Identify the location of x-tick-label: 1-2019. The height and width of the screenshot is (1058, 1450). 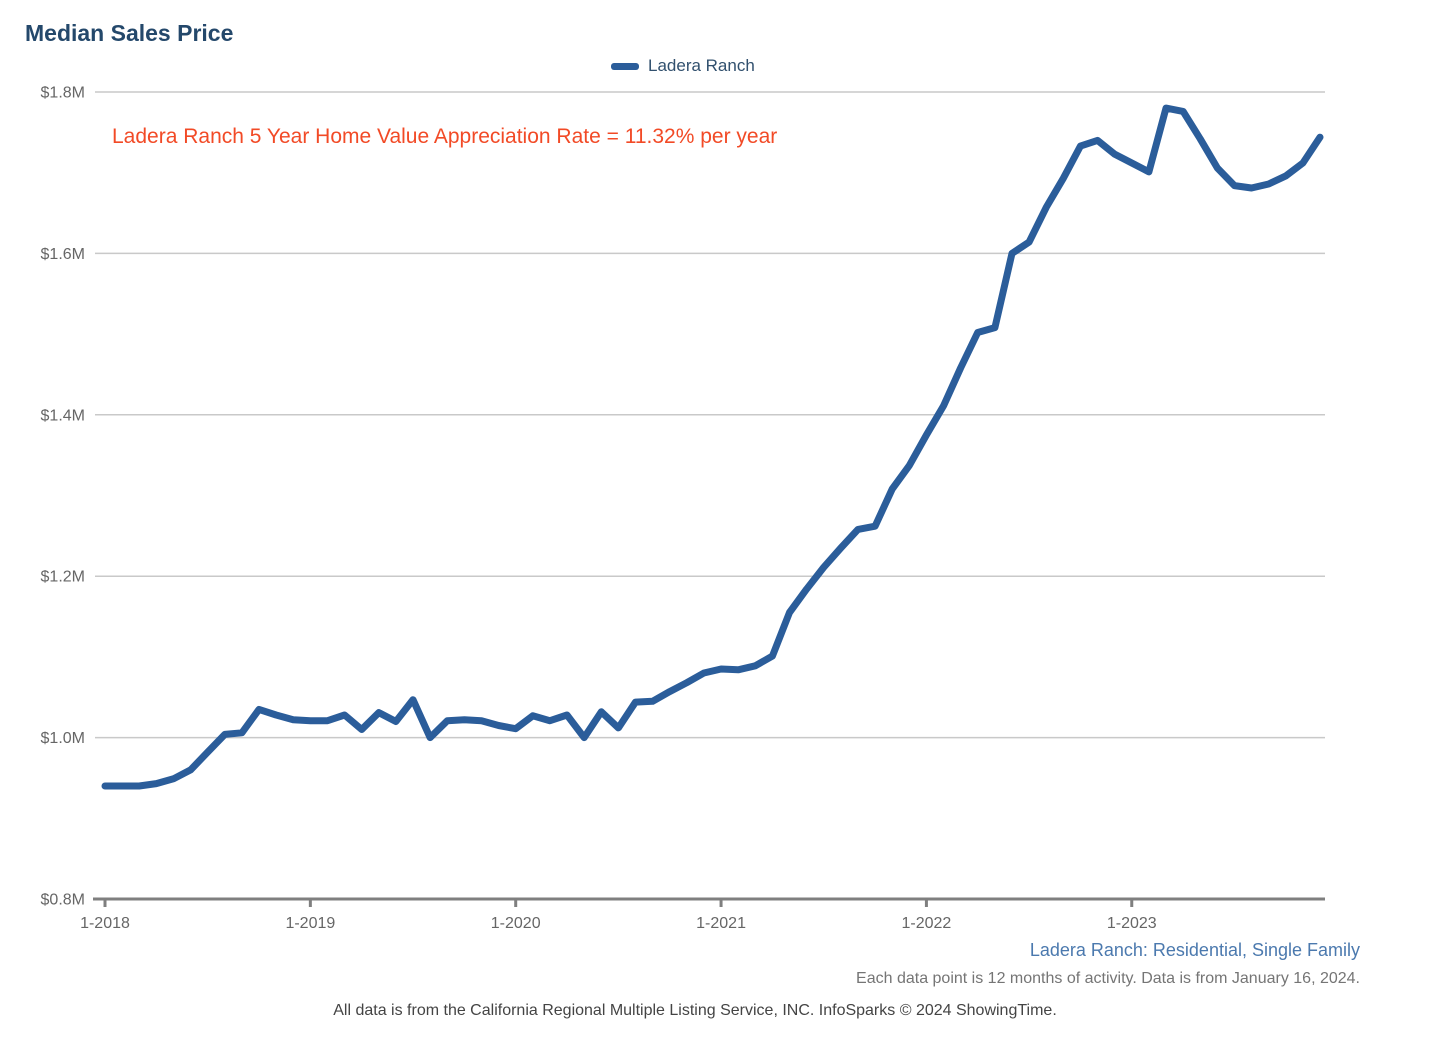
(310, 923).